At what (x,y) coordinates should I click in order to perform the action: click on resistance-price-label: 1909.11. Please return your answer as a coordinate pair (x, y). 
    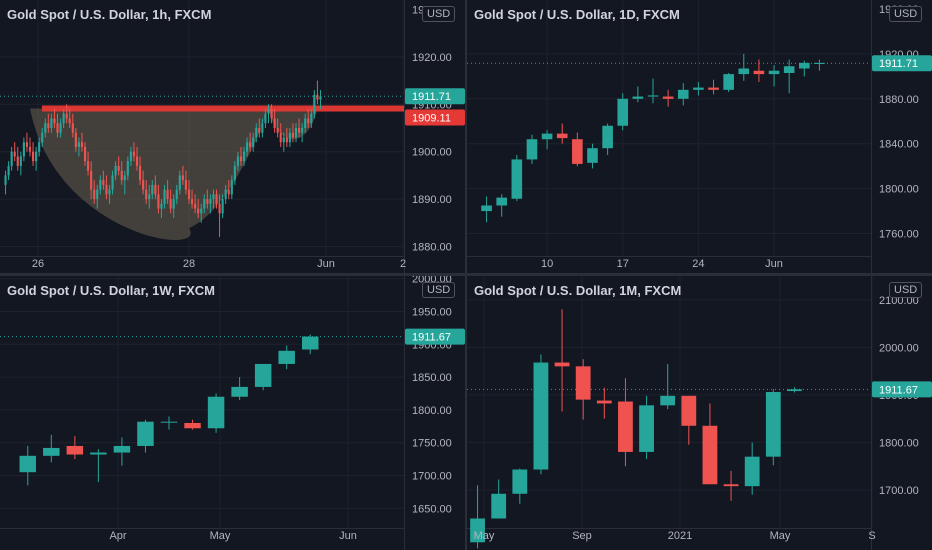
    Looking at the image, I should click on (431, 119).